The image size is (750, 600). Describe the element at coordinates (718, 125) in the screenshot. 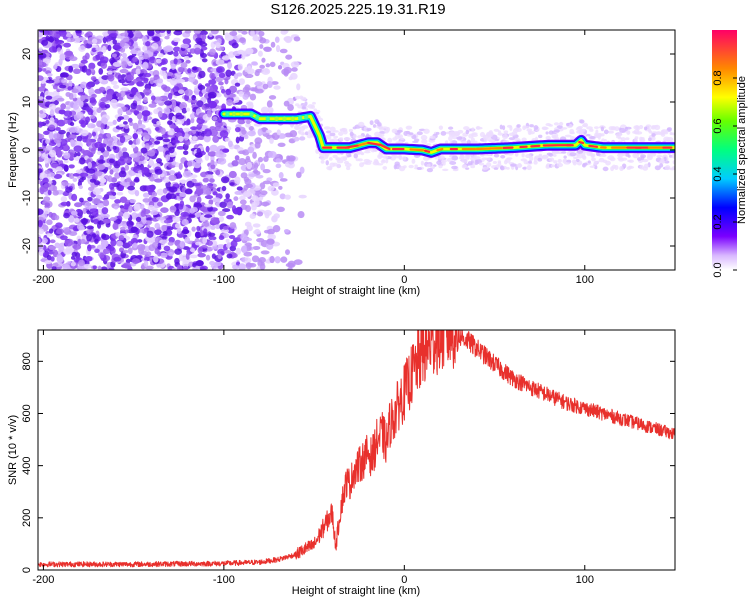

I see `colorbar-tick-label: 0.6` at that location.